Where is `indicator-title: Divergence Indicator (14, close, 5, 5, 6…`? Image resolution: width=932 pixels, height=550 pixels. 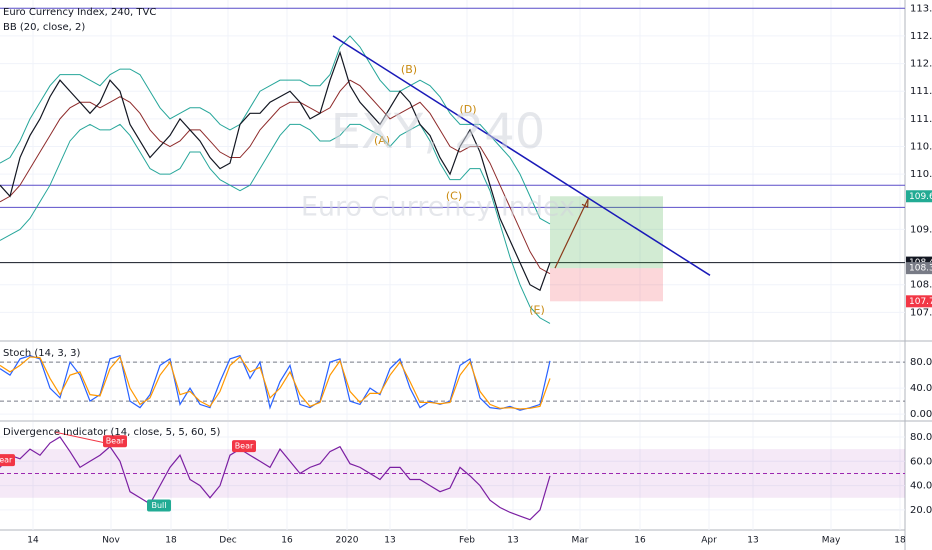 indicator-title: Divergence Indicator (14, close, 5, 5, 6… is located at coordinates (112, 432).